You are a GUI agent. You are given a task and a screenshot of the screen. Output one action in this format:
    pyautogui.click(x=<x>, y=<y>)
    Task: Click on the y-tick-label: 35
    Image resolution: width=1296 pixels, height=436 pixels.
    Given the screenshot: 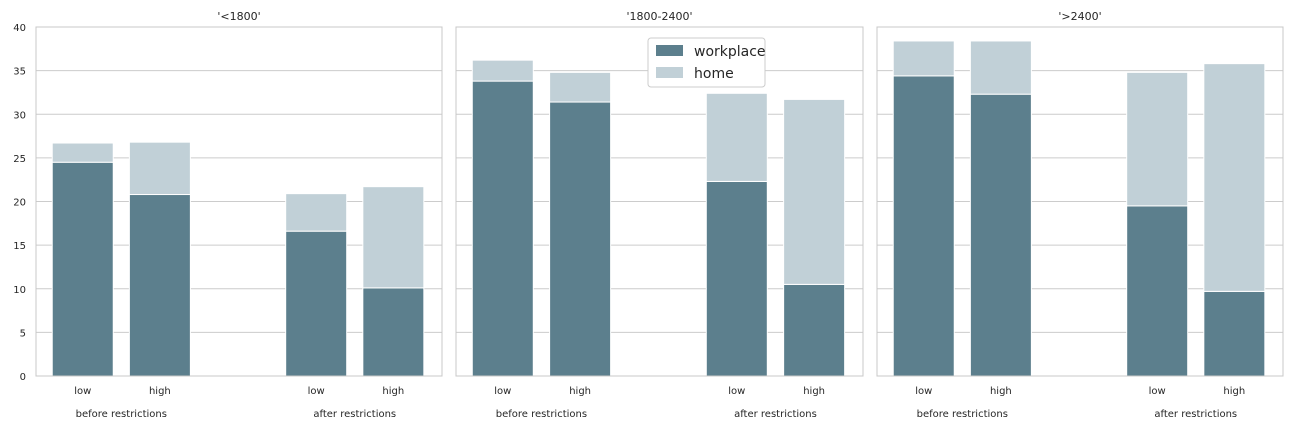 What is the action you would take?
    pyautogui.click(x=19, y=72)
    